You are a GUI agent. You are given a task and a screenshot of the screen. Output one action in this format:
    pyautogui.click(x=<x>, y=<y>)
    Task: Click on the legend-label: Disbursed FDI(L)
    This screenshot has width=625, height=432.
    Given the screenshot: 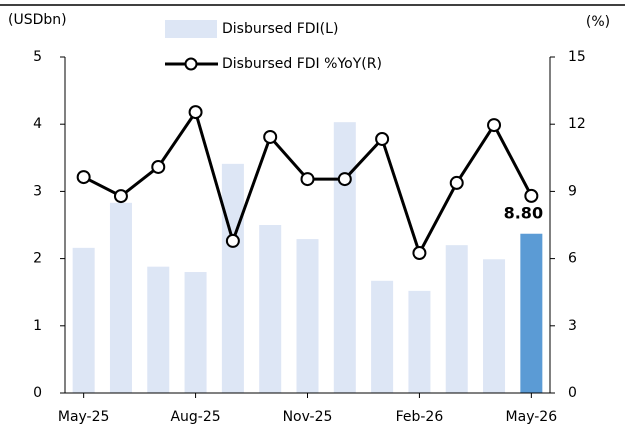 What is the action you would take?
    pyautogui.click(x=280, y=29)
    